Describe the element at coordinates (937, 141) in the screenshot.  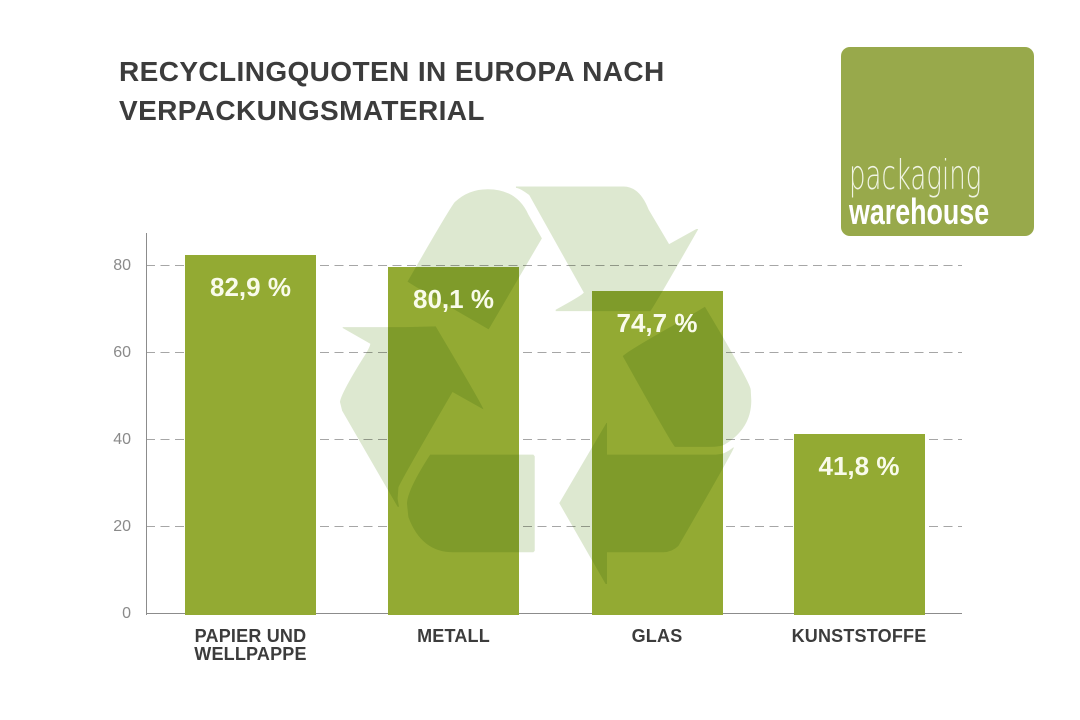
I see `packaging-warehouse-logo: packaging warehouse` at that location.